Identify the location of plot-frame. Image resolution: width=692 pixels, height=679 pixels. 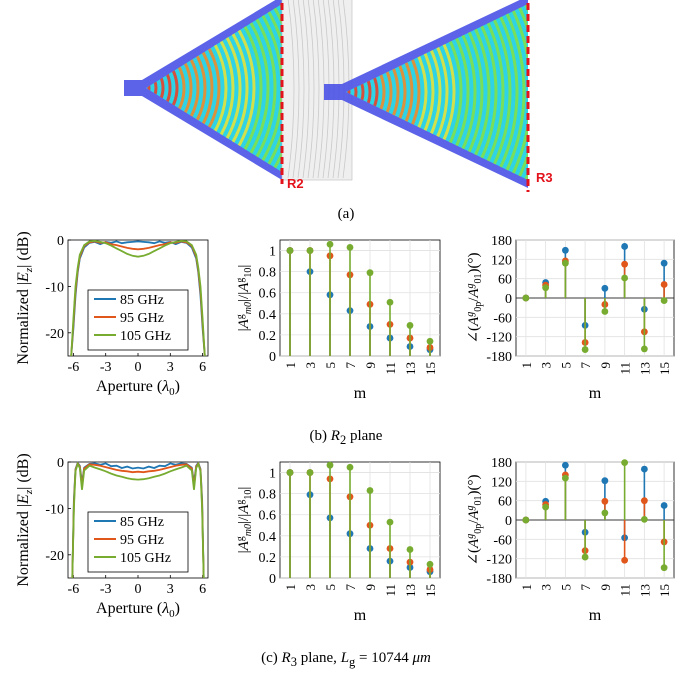
(360, 520).